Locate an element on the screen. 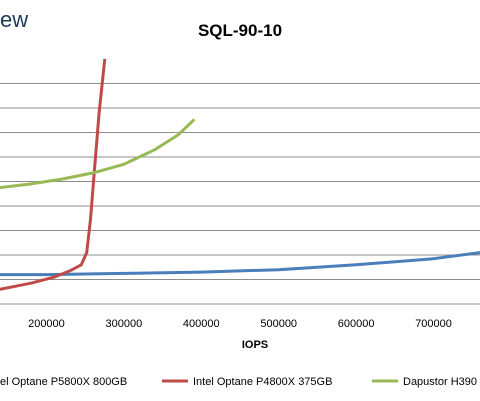  legend-label-0: el Optane P5800X 800GB is located at coordinates (63, 382).